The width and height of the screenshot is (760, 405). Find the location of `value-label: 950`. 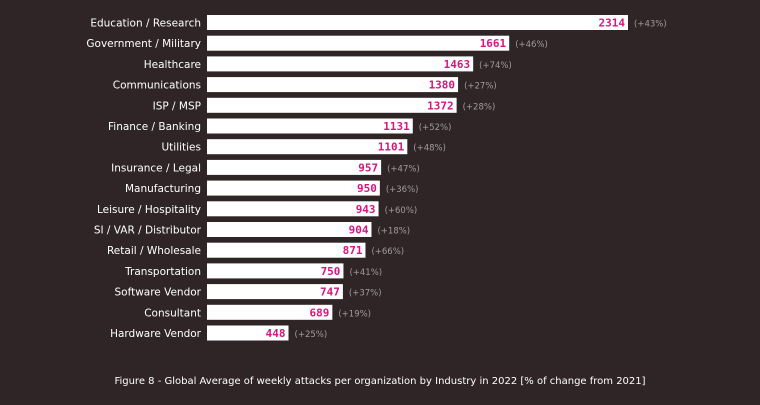

value-label: 950 is located at coordinates (367, 188).